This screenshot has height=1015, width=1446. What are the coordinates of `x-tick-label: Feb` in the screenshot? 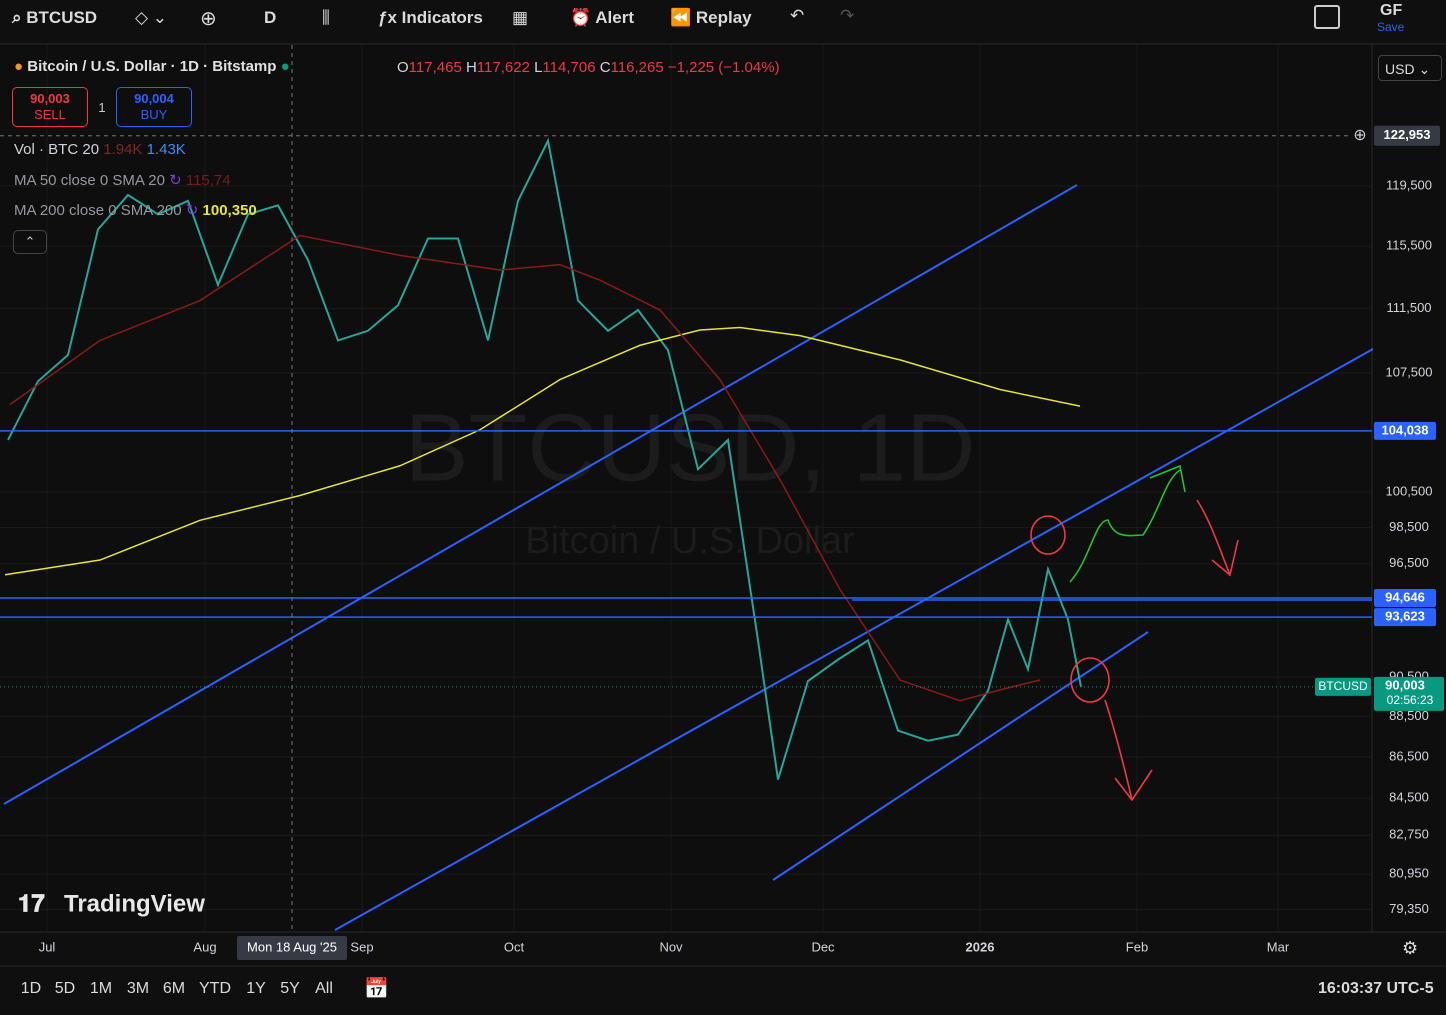 It's located at (1137, 946).